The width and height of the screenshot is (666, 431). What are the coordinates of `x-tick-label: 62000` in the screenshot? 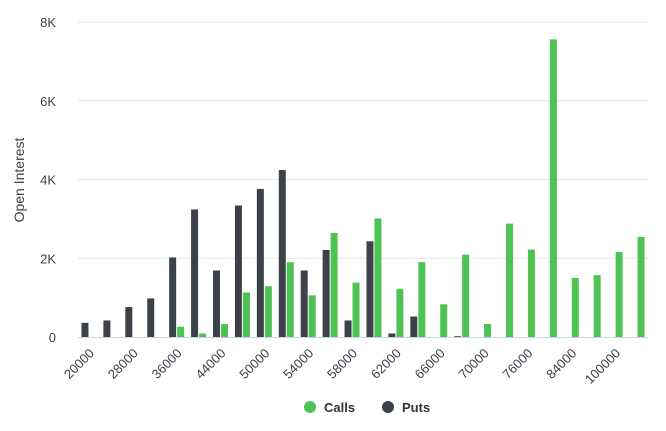 It's located at (386, 364).